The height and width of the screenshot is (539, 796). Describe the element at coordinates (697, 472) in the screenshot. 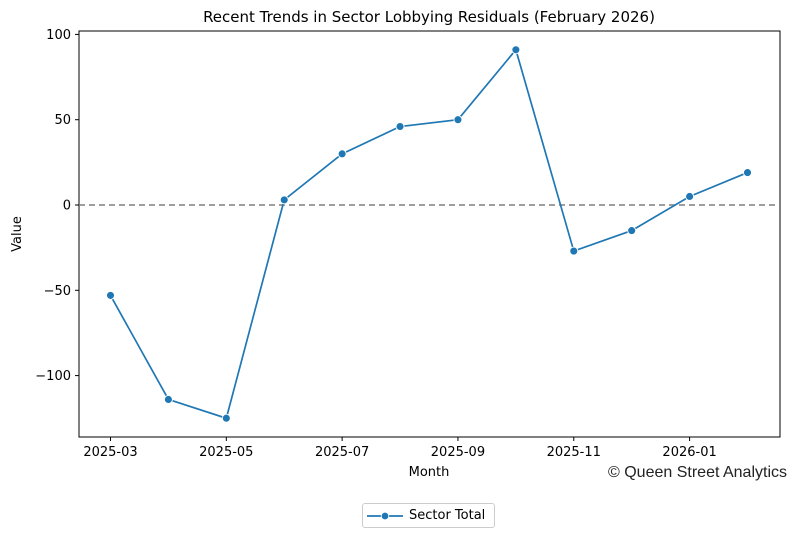

I see `credit-watermark: © Queen Street Analytics` at that location.